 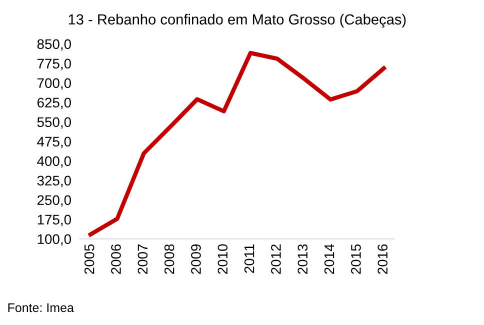 What do you see at coordinates (89, 259) in the screenshot?
I see `x-tick-label: 2005` at bounding box center [89, 259].